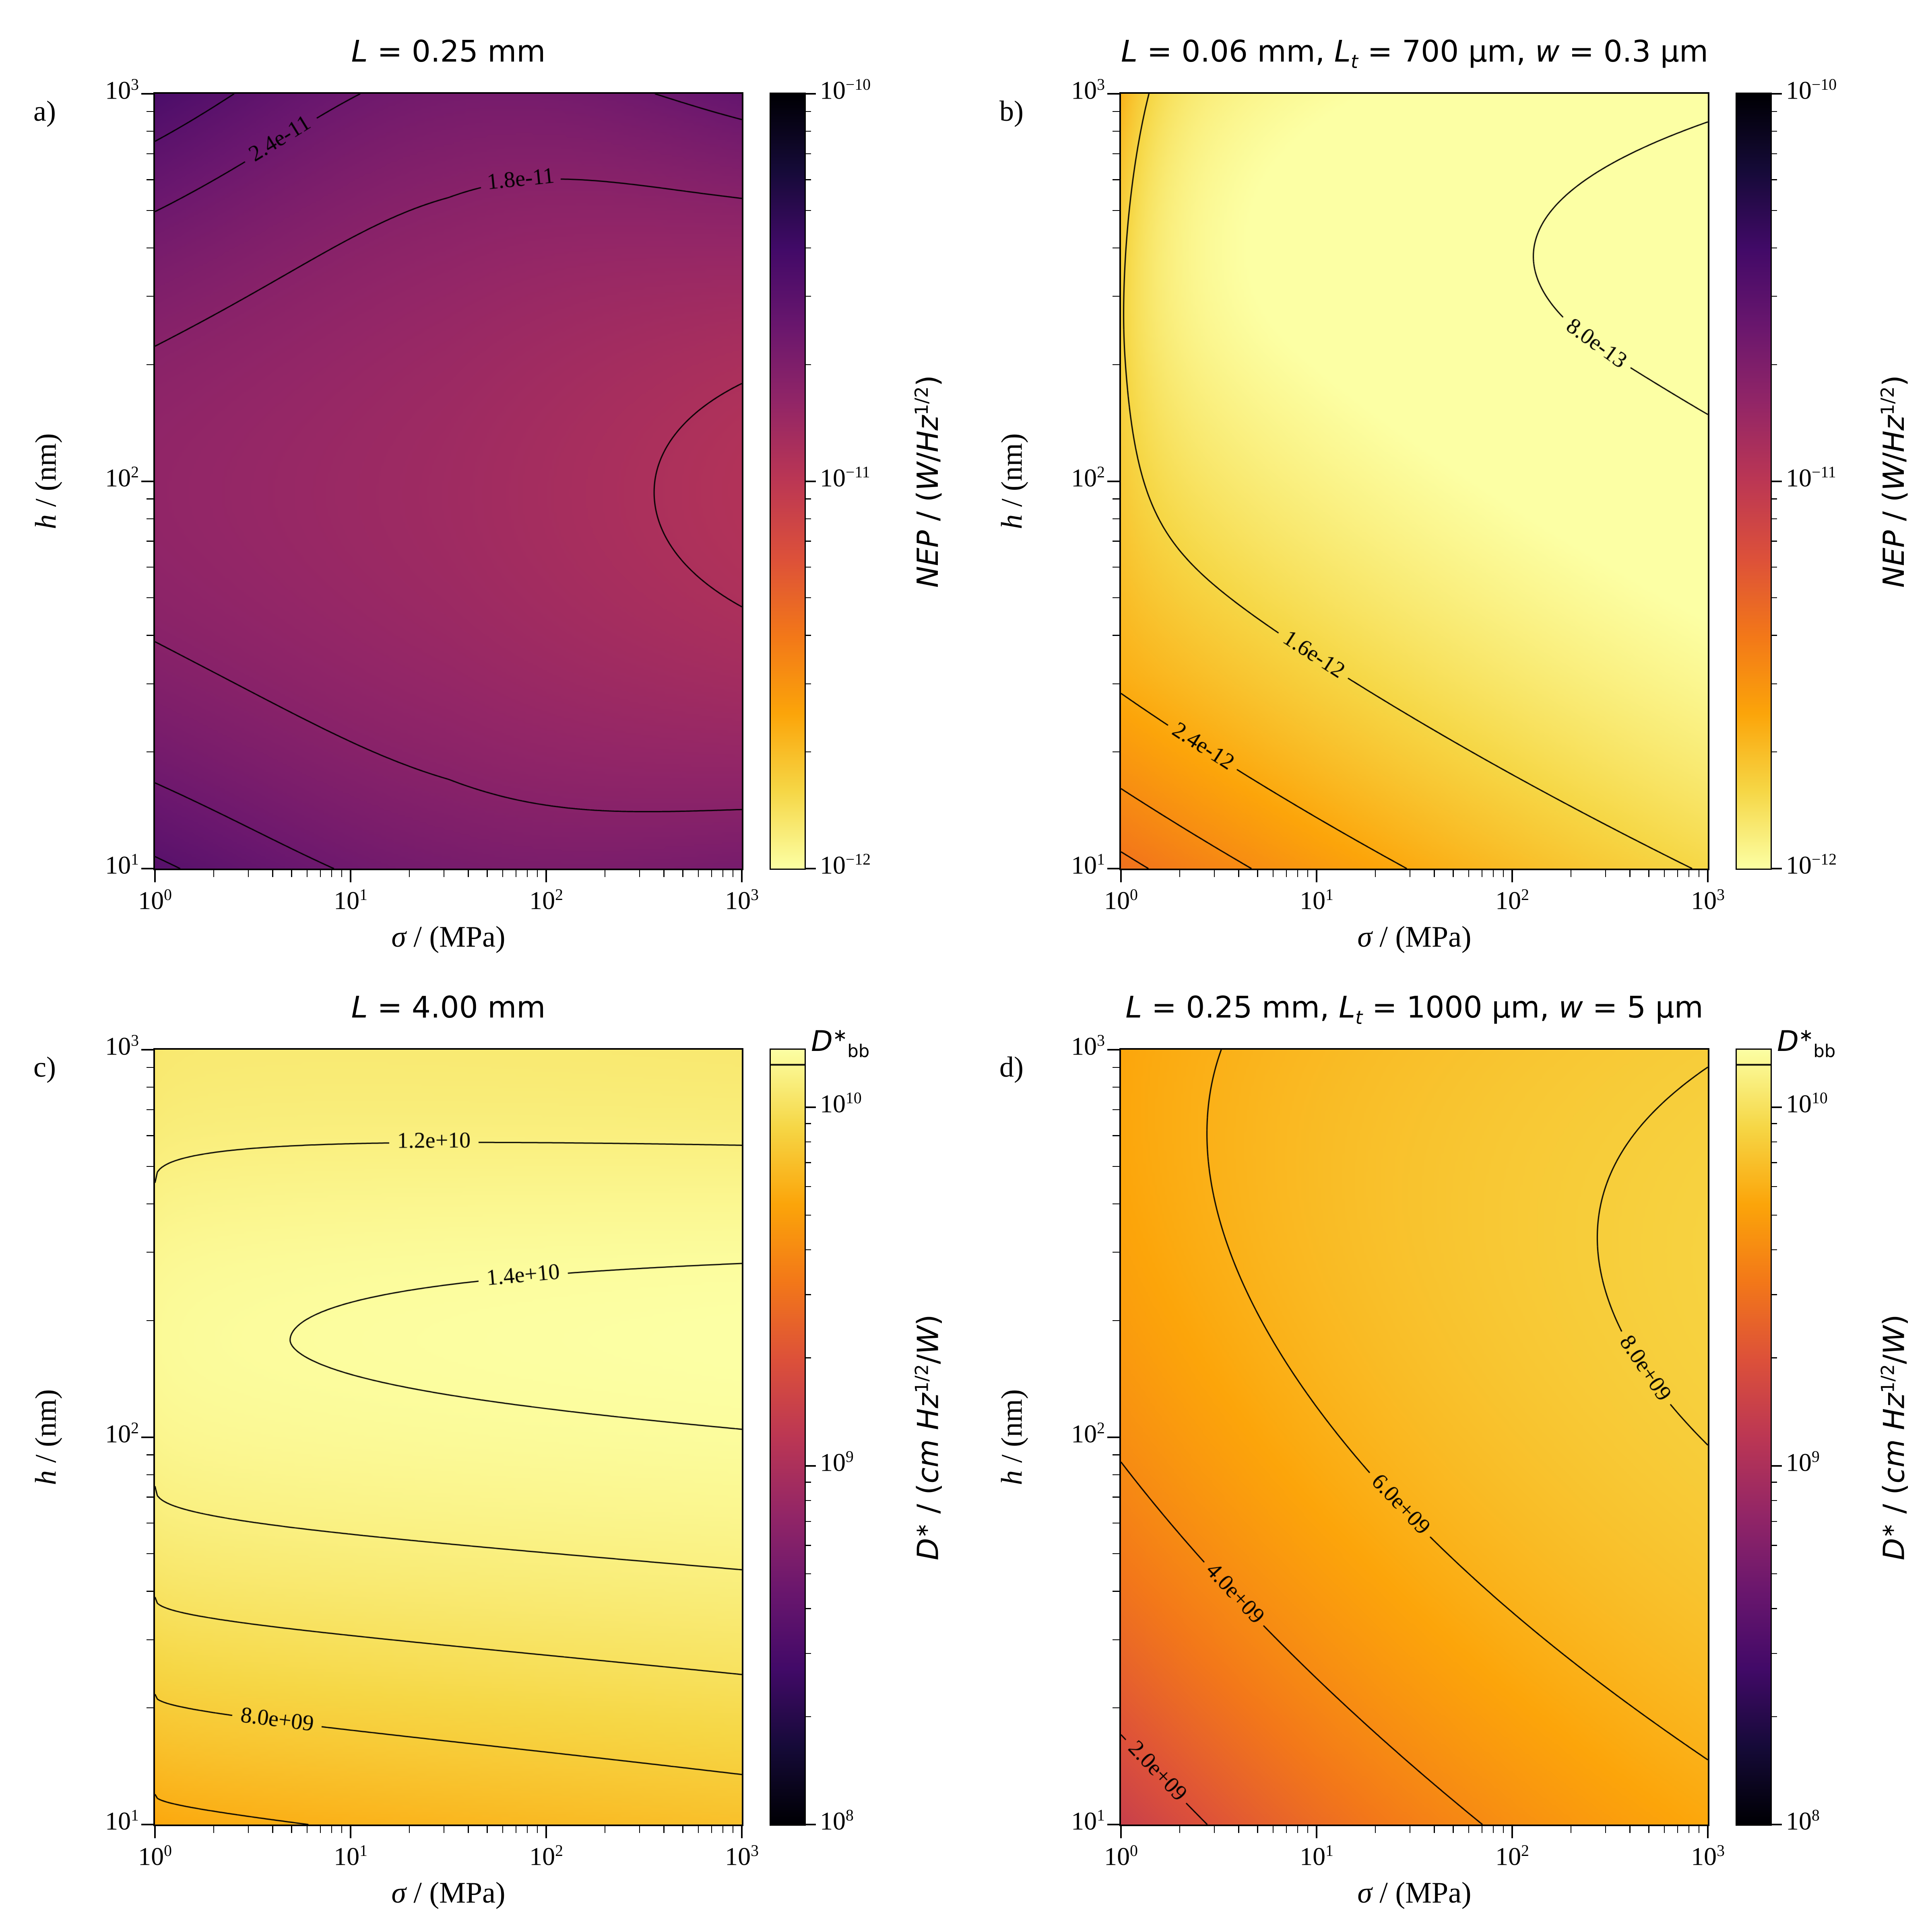  I want to click on panel-b-plot-area, so click(1414, 481).